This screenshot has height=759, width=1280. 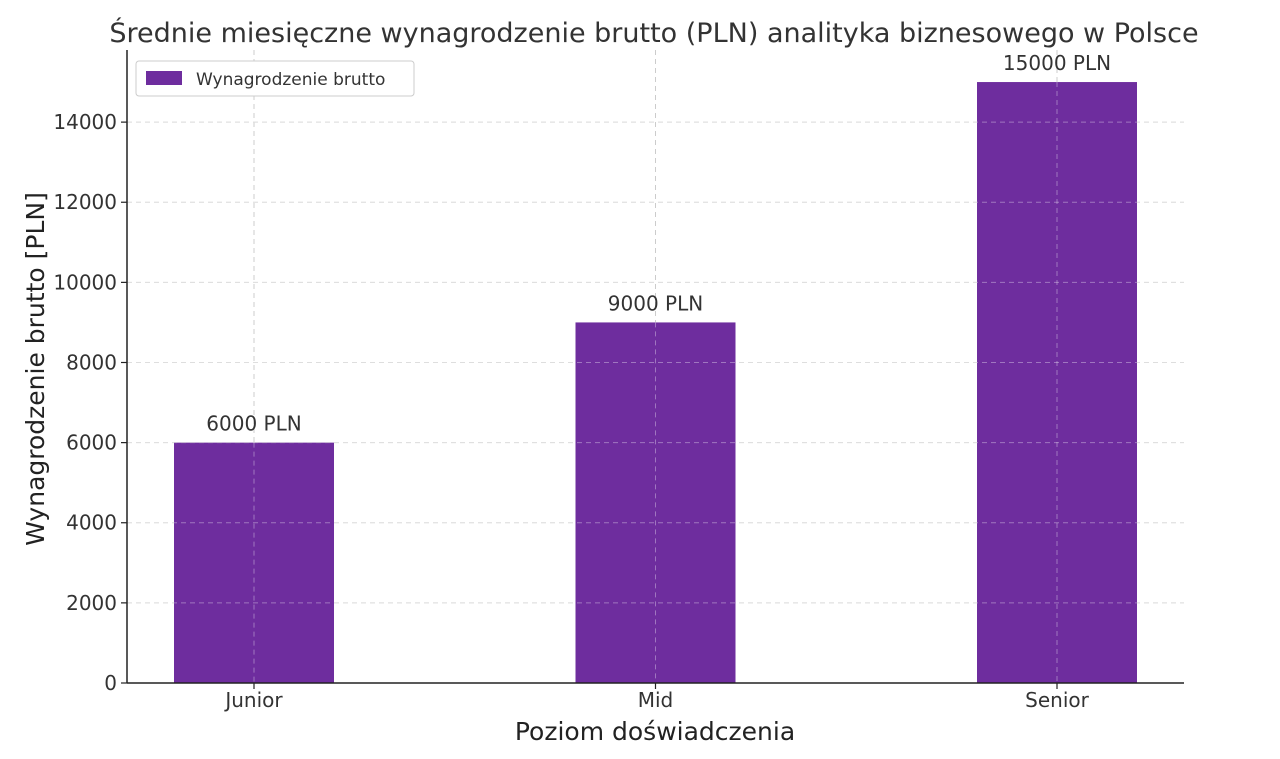 What do you see at coordinates (110, 683) in the screenshot?
I see `y-tick-label: 0` at bounding box center [110, 683].